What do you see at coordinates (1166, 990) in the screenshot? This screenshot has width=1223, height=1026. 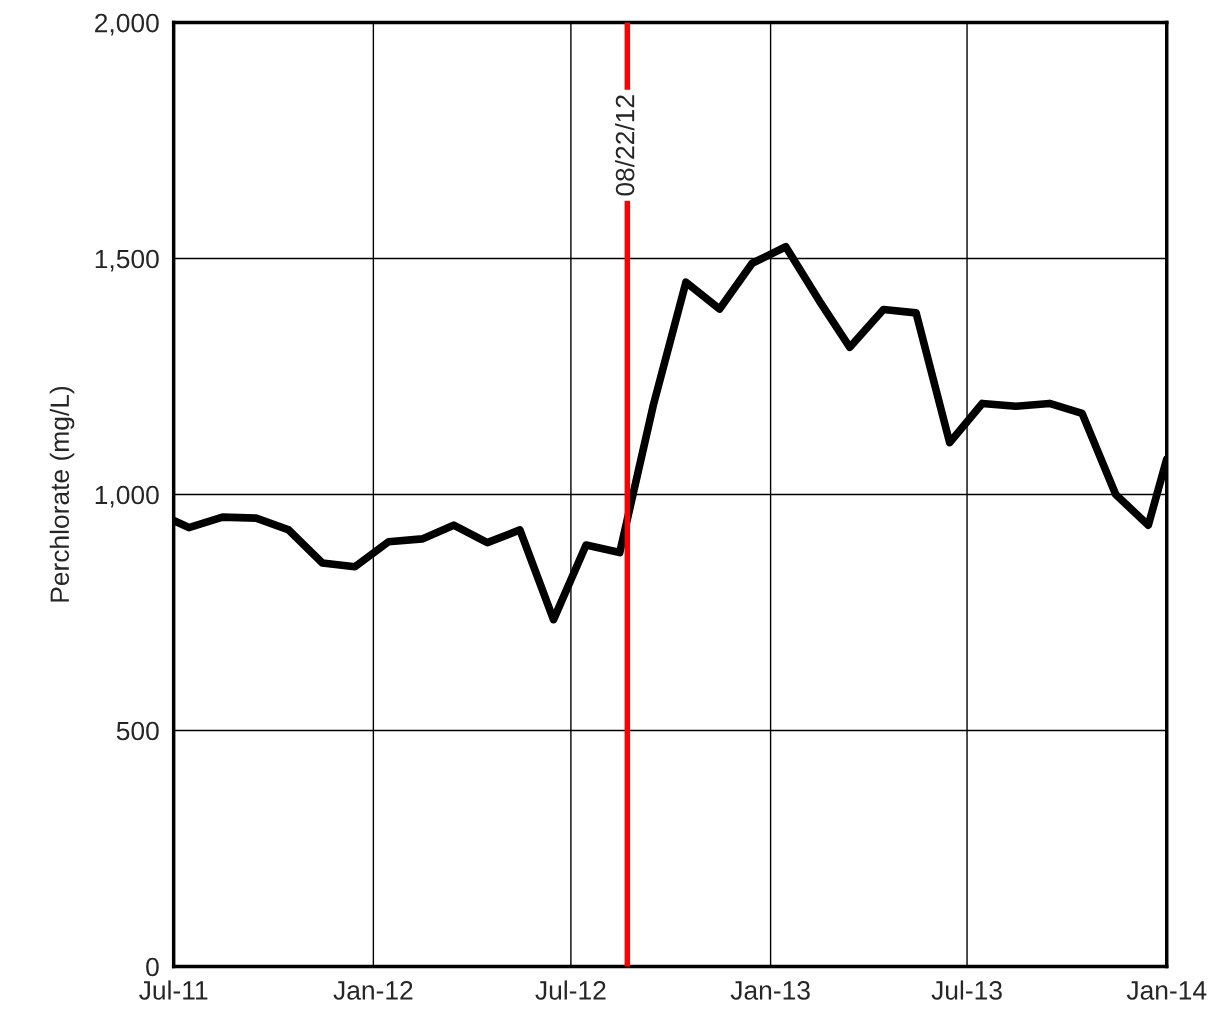 I see `x-tick-label: Jan-14` at bounding box center [1166, 990].